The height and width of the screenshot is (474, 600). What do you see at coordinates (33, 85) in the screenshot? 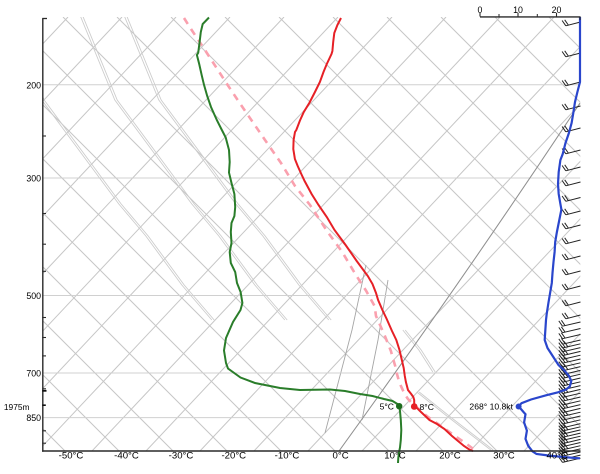
I see `svg-text: 200` at bounding box center [33, 85].